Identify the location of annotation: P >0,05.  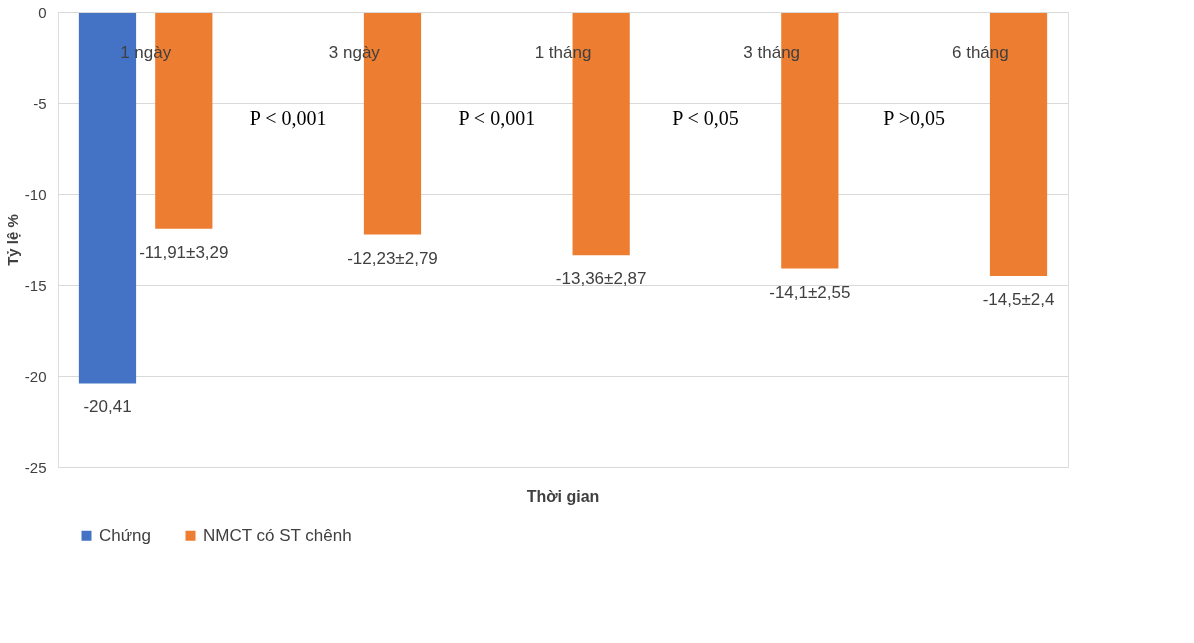
(914, 117).